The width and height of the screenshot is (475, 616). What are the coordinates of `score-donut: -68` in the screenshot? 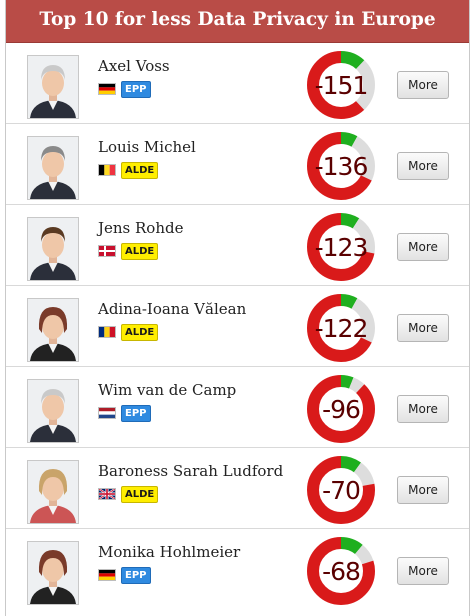 It's located at (341, 571).